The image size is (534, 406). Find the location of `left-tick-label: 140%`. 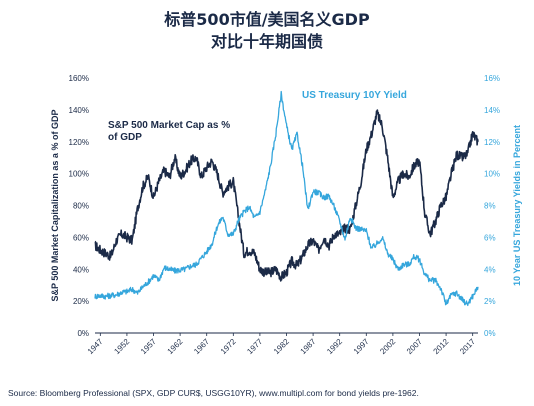

left-tick-label: 140% is located at coordinates (79, 110).